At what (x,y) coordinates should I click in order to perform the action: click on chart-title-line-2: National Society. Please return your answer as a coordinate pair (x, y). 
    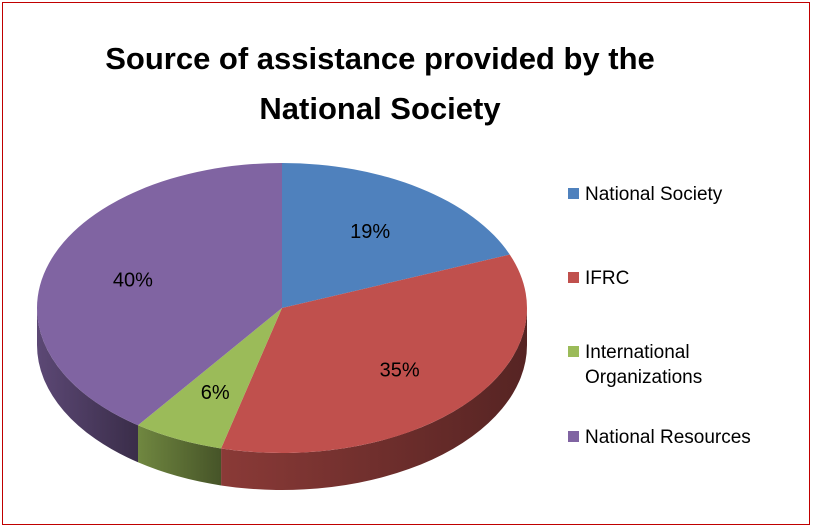
    Looking at the image, I should click on (380, 108).